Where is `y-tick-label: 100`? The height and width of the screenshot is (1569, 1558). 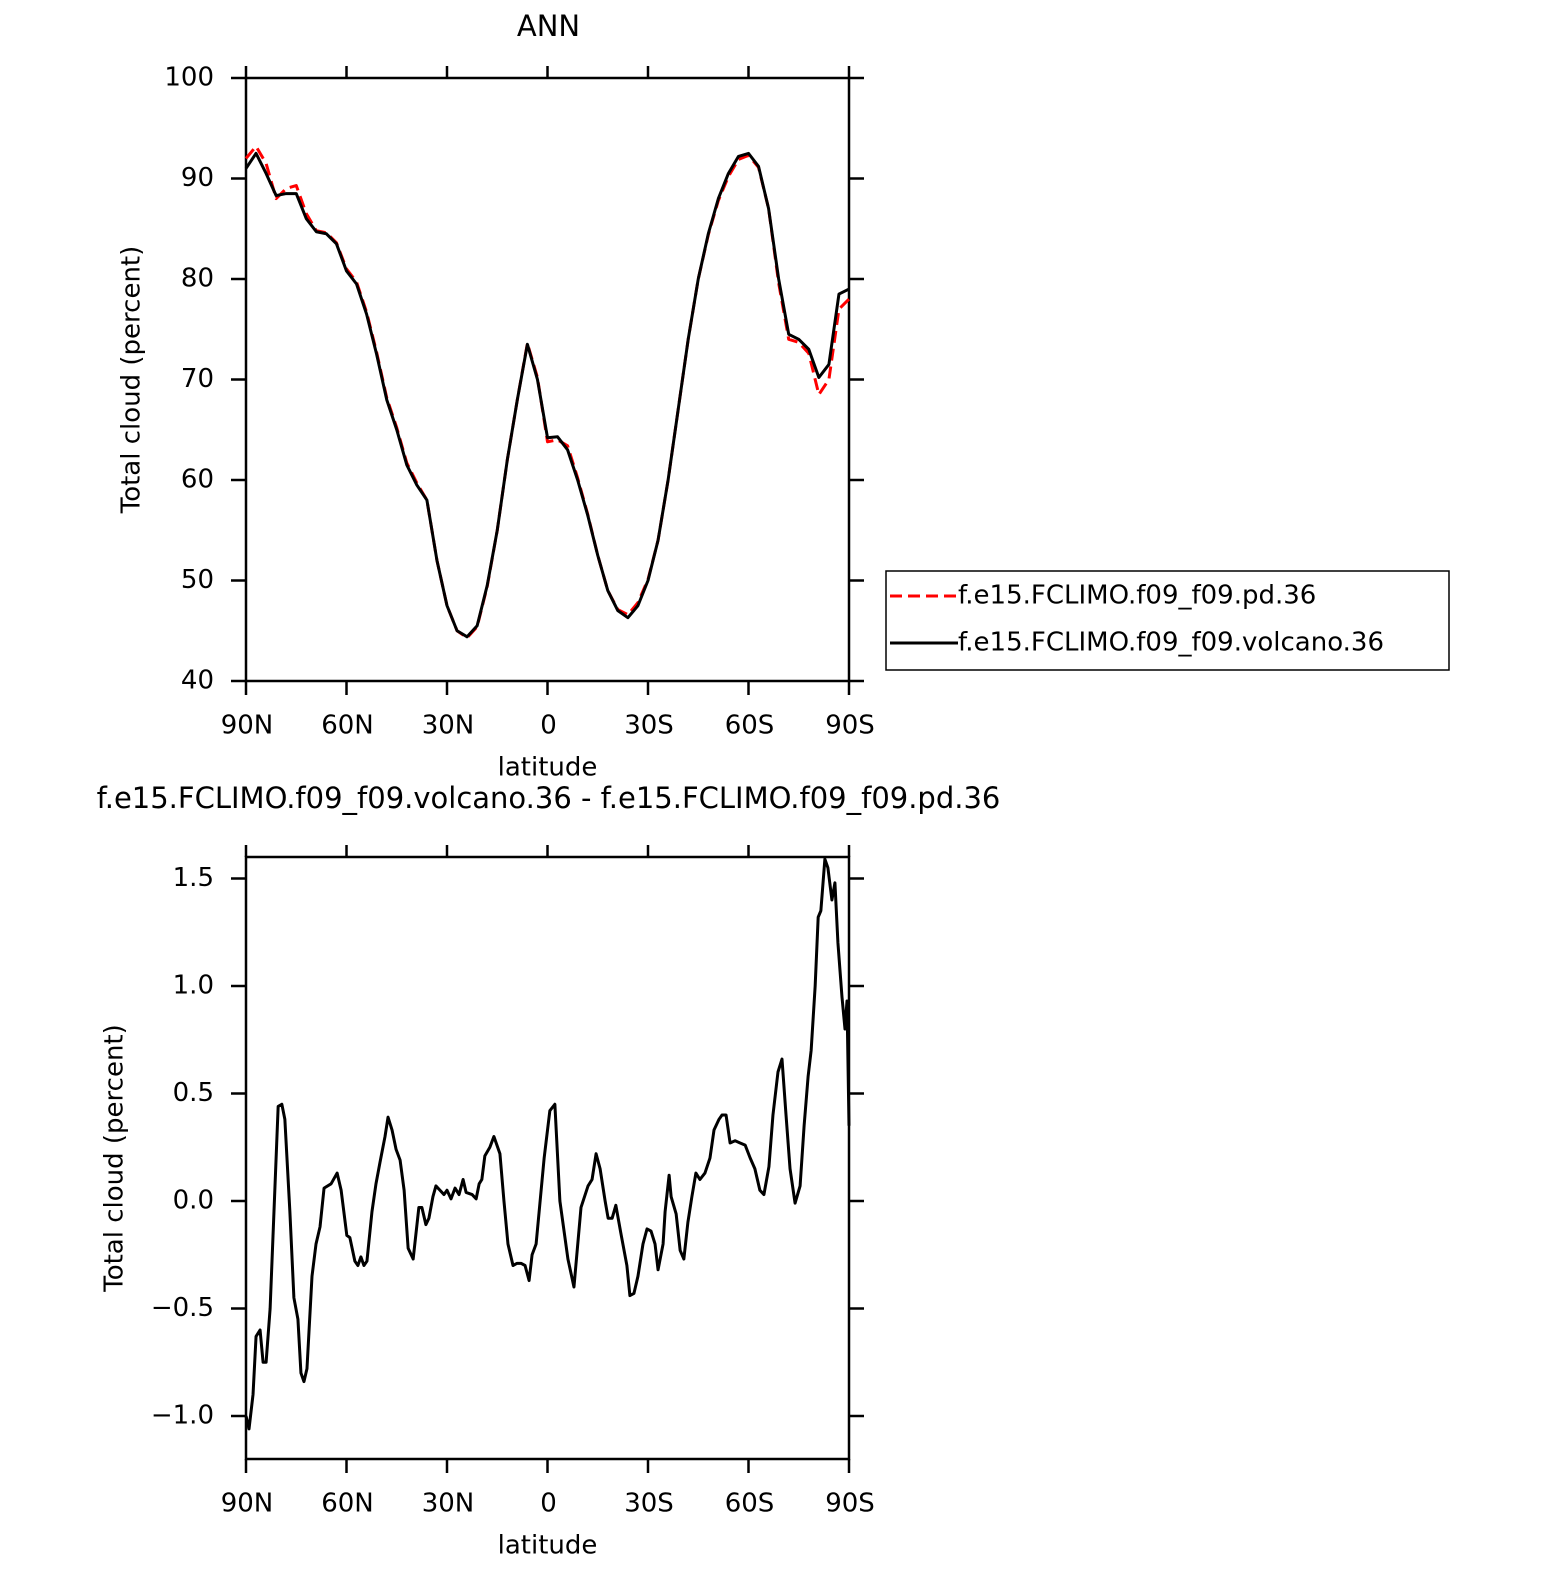 y-tick-label: 100 is located at coordinates (189, 78).